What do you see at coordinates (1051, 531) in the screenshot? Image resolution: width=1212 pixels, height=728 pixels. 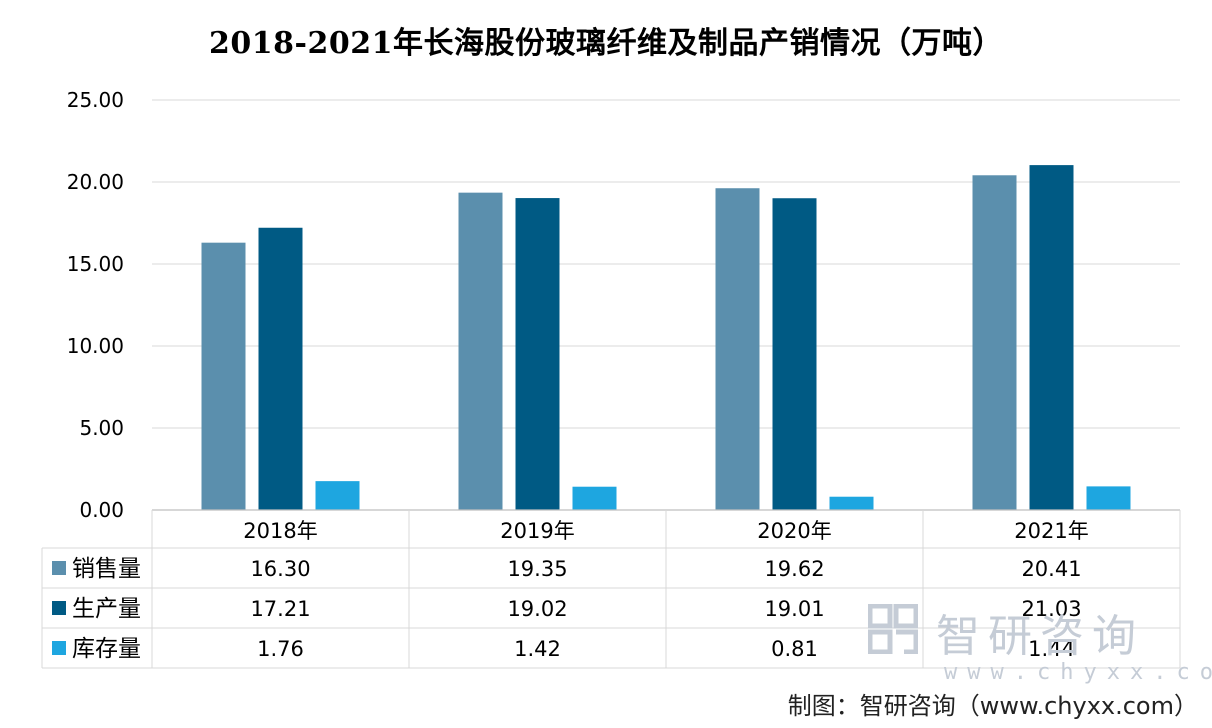 I see `x-tick-label: 2021年` at bounding box center [1051, 531].